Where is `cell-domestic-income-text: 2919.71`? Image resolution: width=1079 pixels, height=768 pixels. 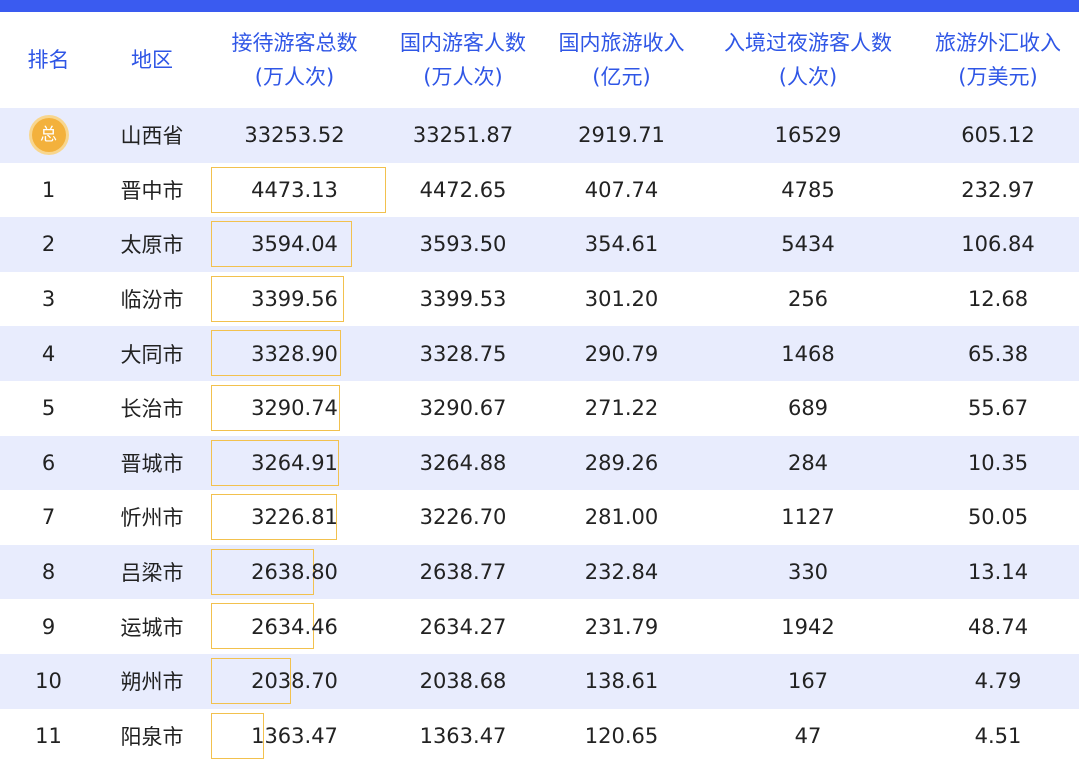
cell-domestic-income-text: 2919.71 is located at coordinates (621, 135).